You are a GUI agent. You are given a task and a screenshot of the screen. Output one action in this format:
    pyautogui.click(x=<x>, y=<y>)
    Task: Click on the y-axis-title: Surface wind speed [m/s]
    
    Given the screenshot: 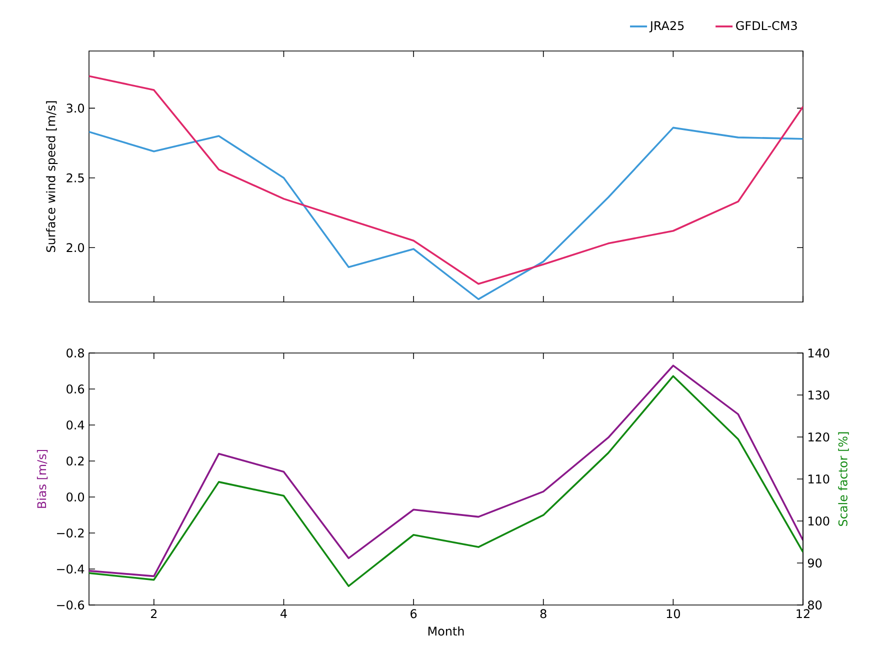 What is the action you would take?
    pyautogui.click(x=52, y=176)
    